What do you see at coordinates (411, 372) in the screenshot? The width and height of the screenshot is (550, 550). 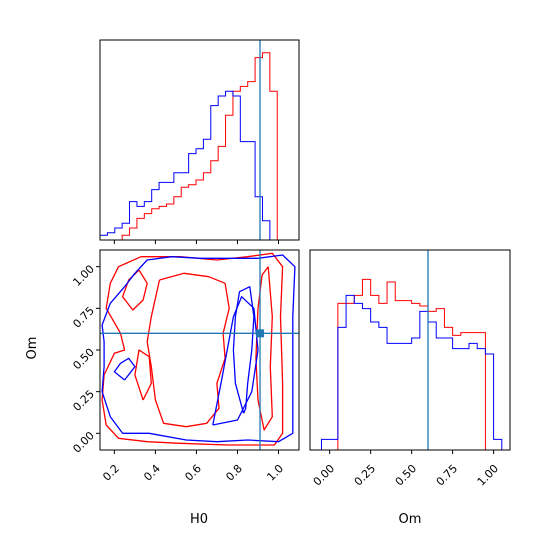 I see `hist-om-series-blue` at bounding box center [411, 372].